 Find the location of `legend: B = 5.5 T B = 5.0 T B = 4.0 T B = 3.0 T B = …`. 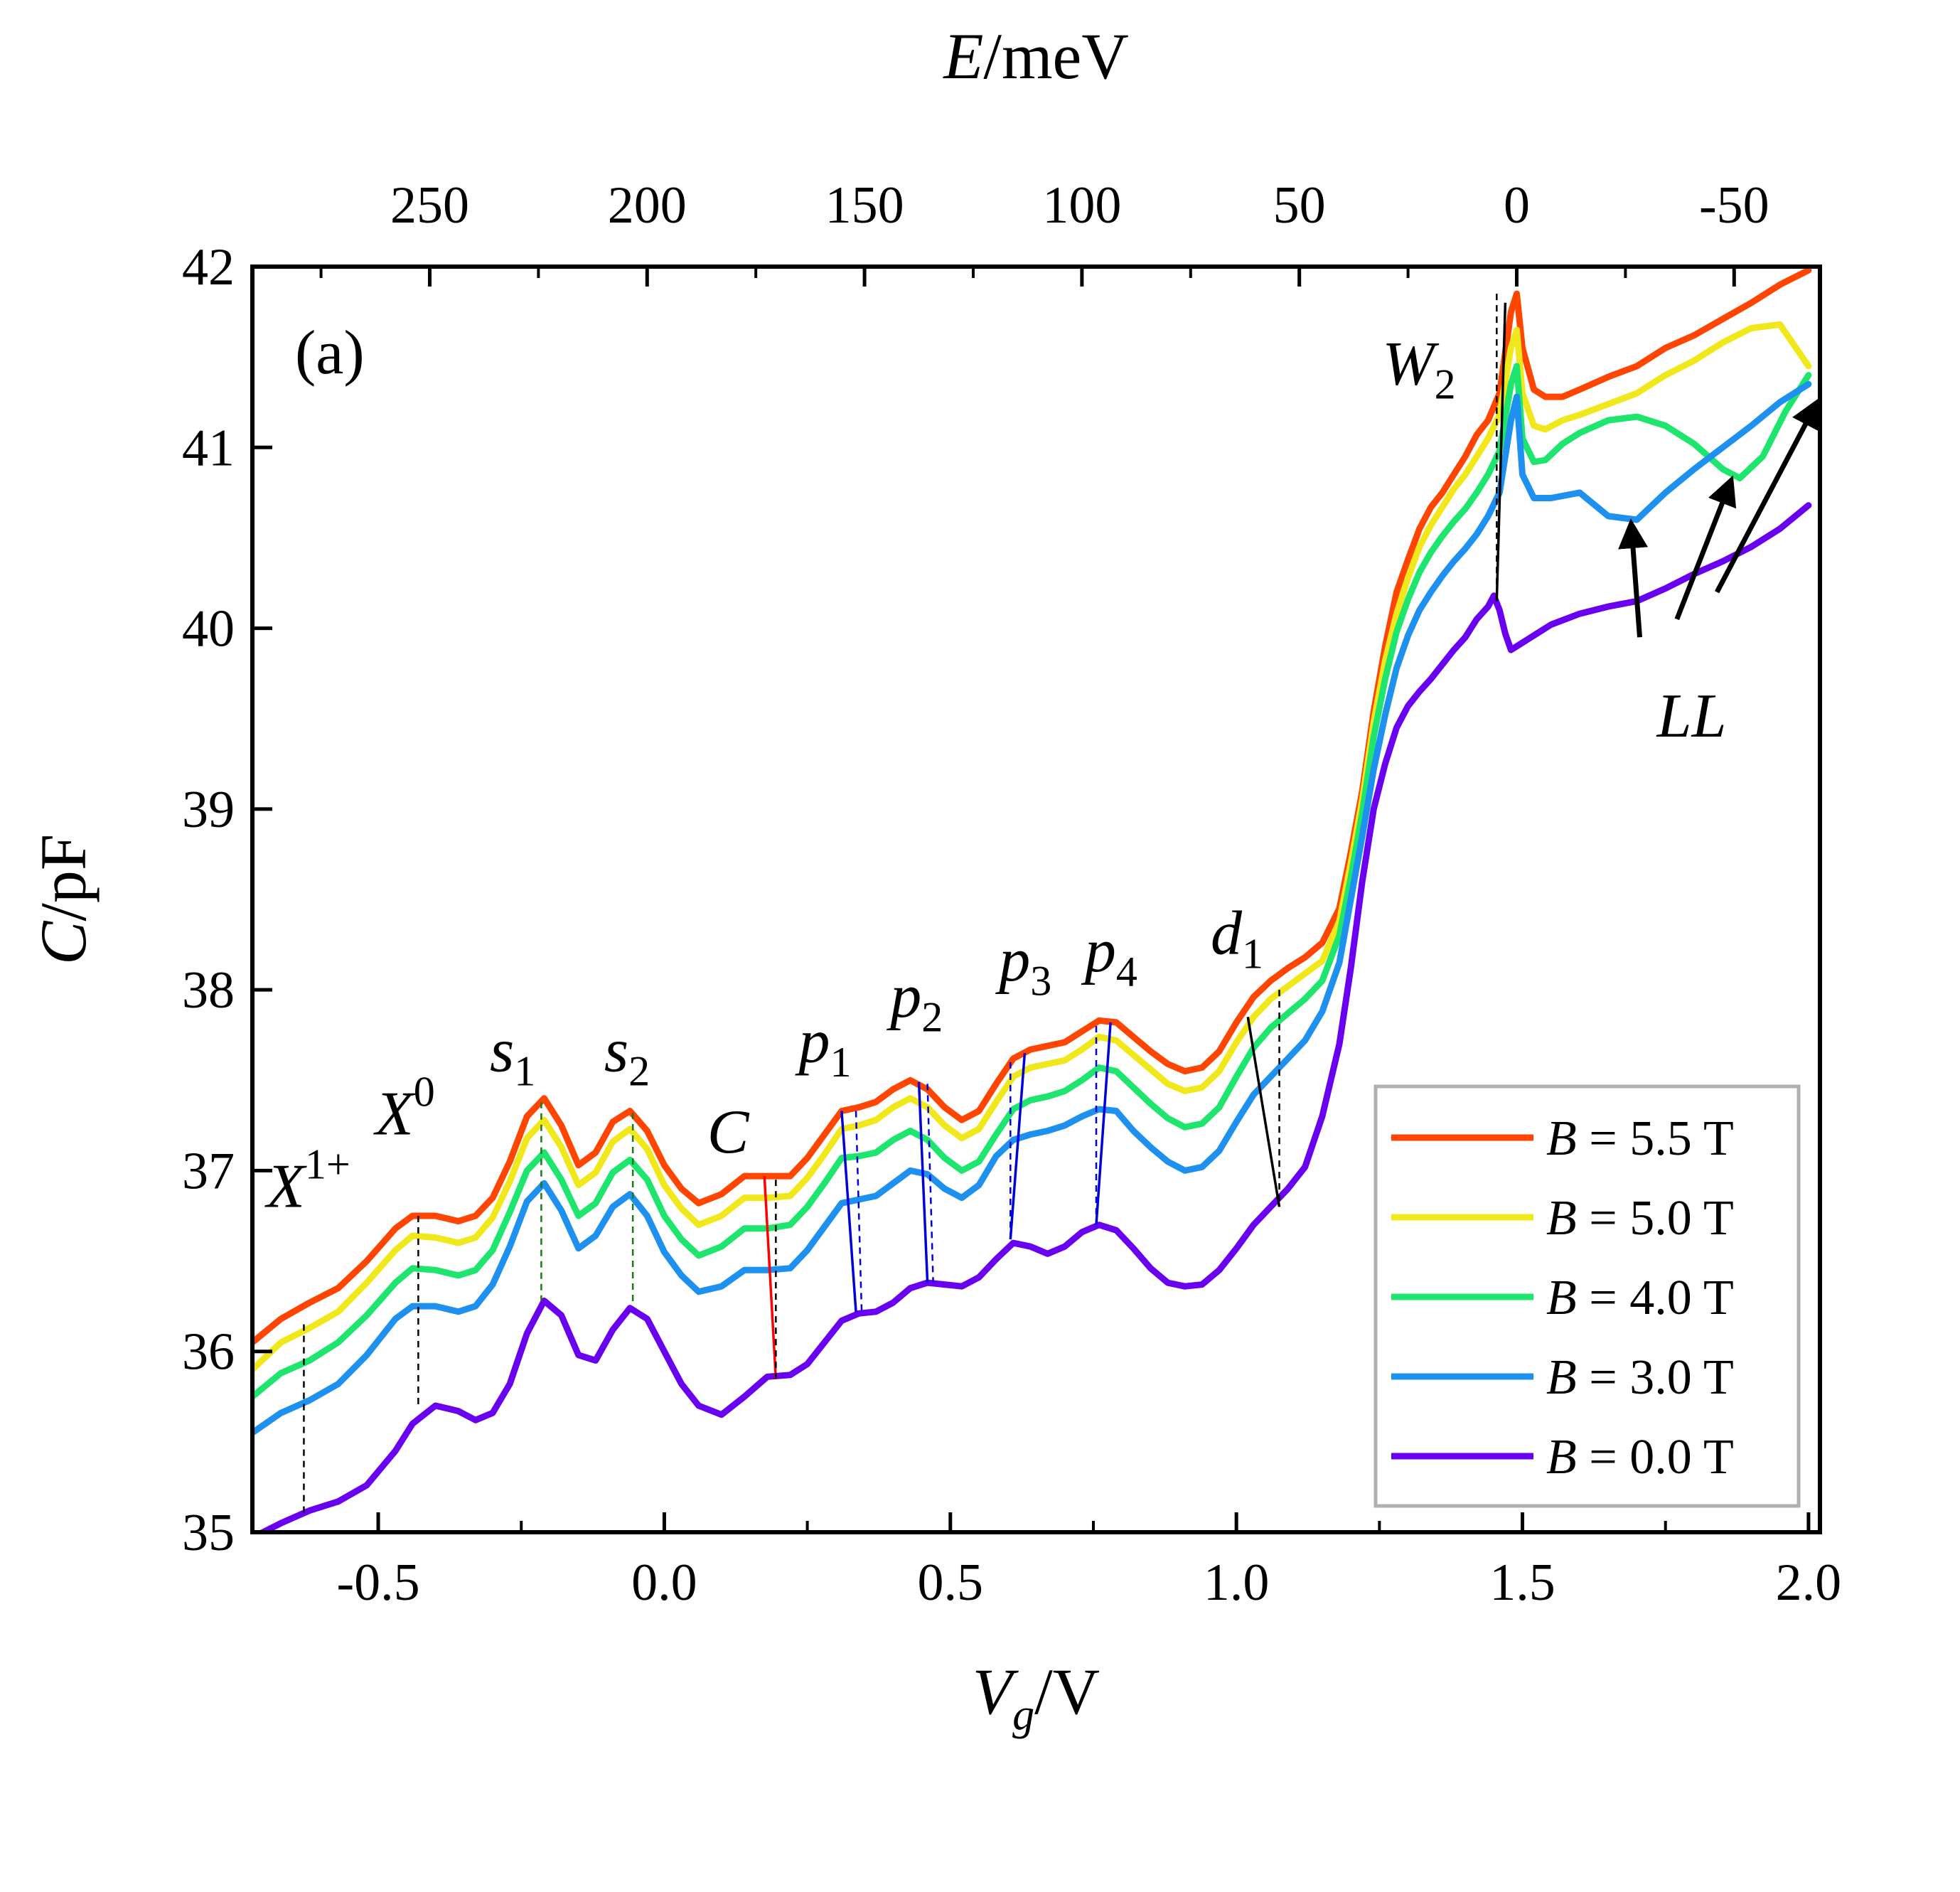

legend: B = 5.5 T B = 5.0 T B = 4.0 T B = 3.0 T B = … is located at coordinates (1587, 1296).